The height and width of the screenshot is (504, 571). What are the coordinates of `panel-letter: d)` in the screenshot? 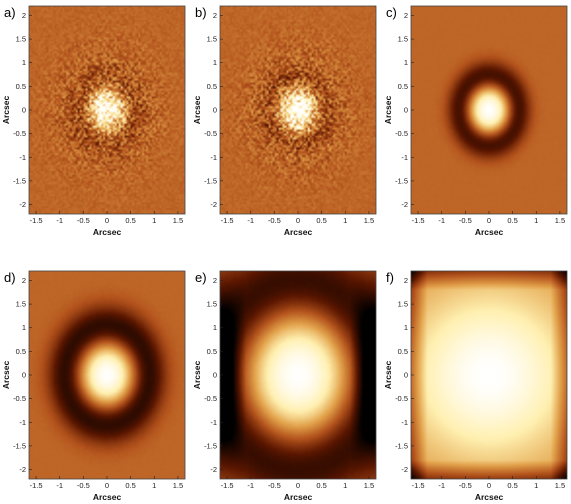 It's located at (10, 277).